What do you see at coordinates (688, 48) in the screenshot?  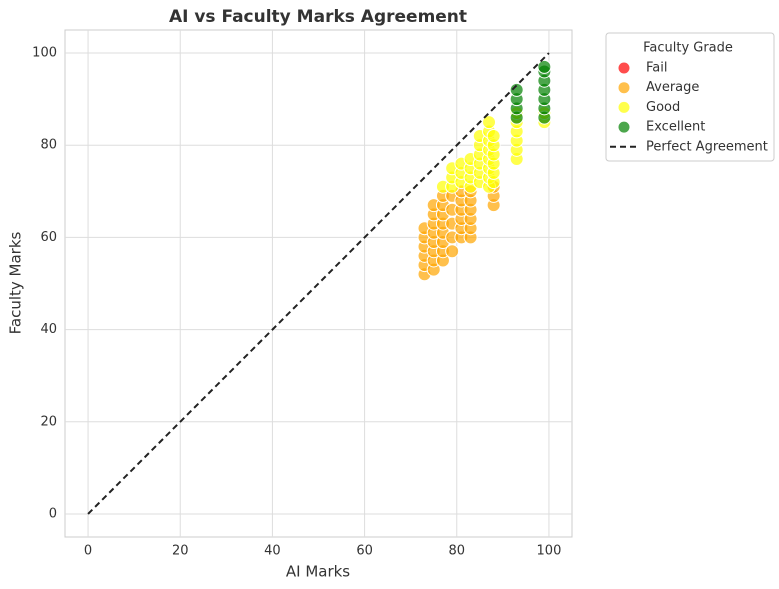 I see `legend-title: Faculty Grade` at bounding box center [688, 48].